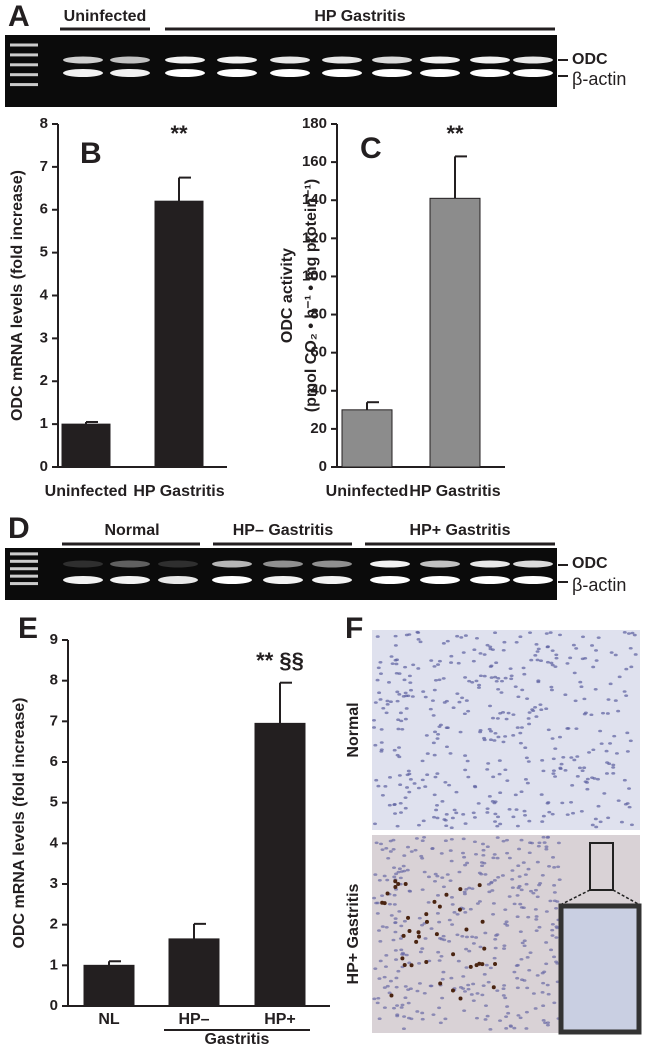 Image resolution: width=652 pixels, height=1045 pixels. I want to click on ladder-band, so click(24, 45).